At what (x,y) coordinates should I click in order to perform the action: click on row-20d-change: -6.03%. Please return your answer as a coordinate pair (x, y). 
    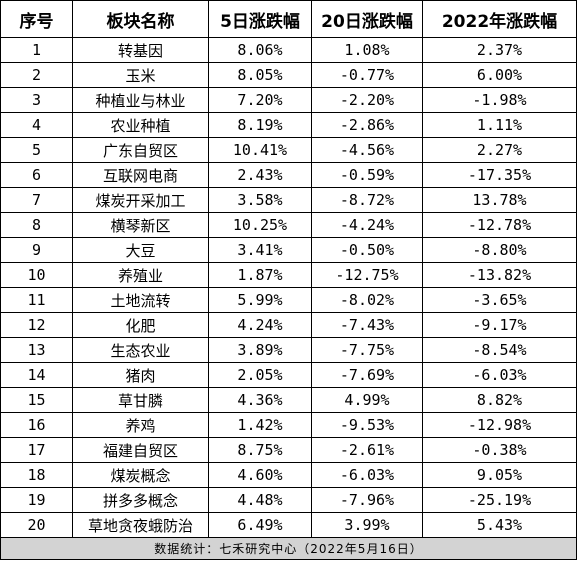
    Looking at the image, I should click on (367, 475).